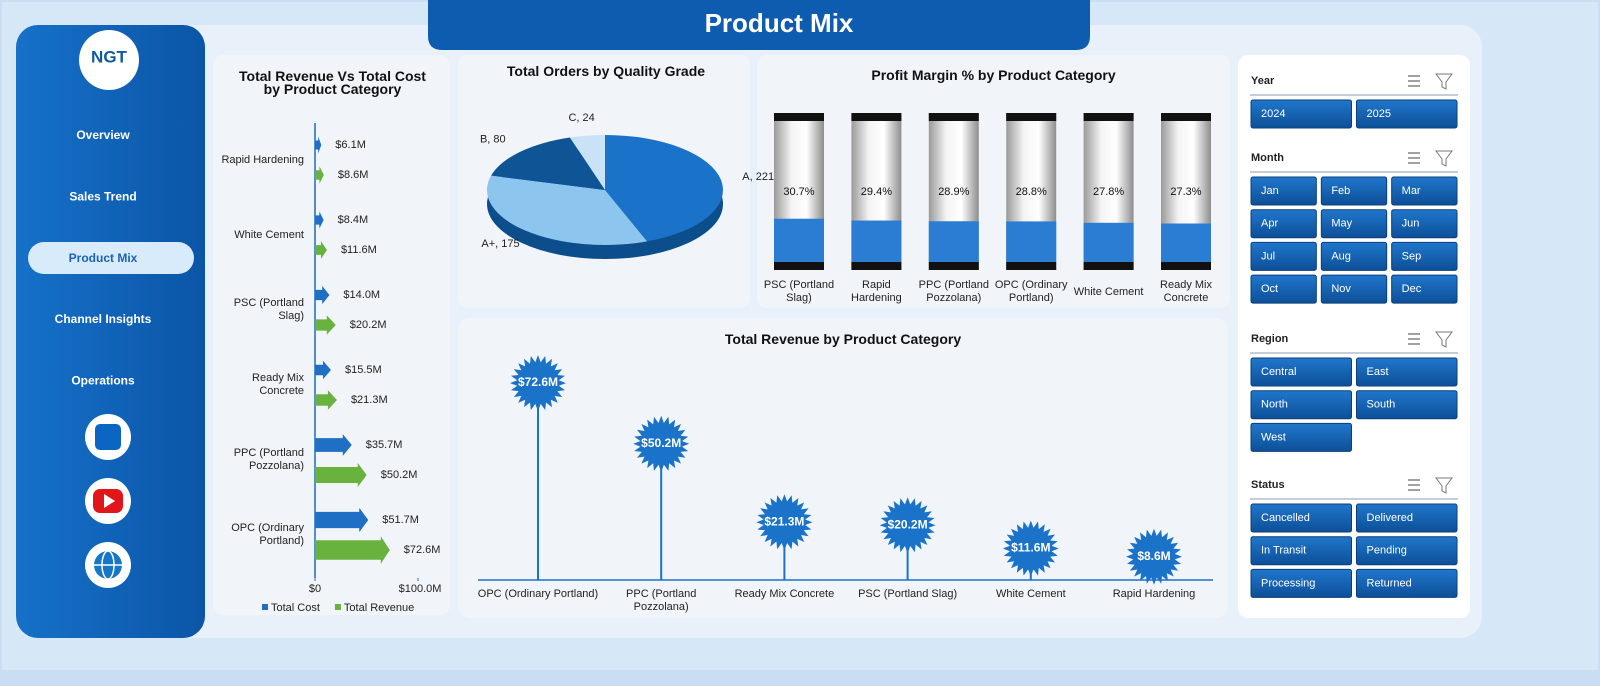 The width and height of the screenshot is (1600, 686). What do you see at coordinates (500, 244) in the screenshot?
I see `data-label: A+, 175` at bounding box center [500, 244].